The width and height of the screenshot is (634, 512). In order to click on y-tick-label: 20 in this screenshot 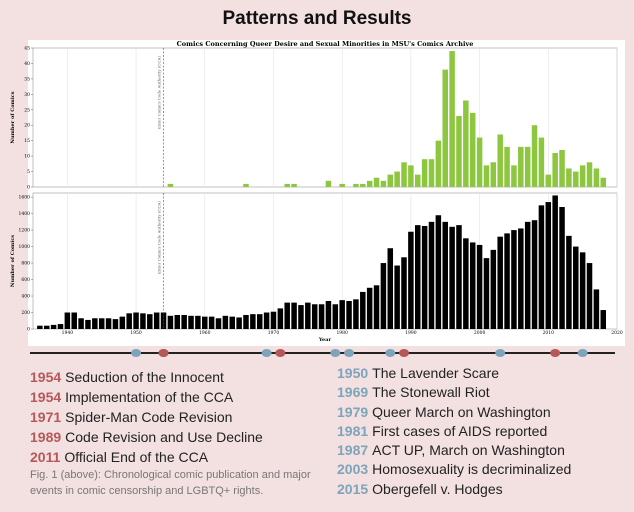, I will do `click(27, 126)`.